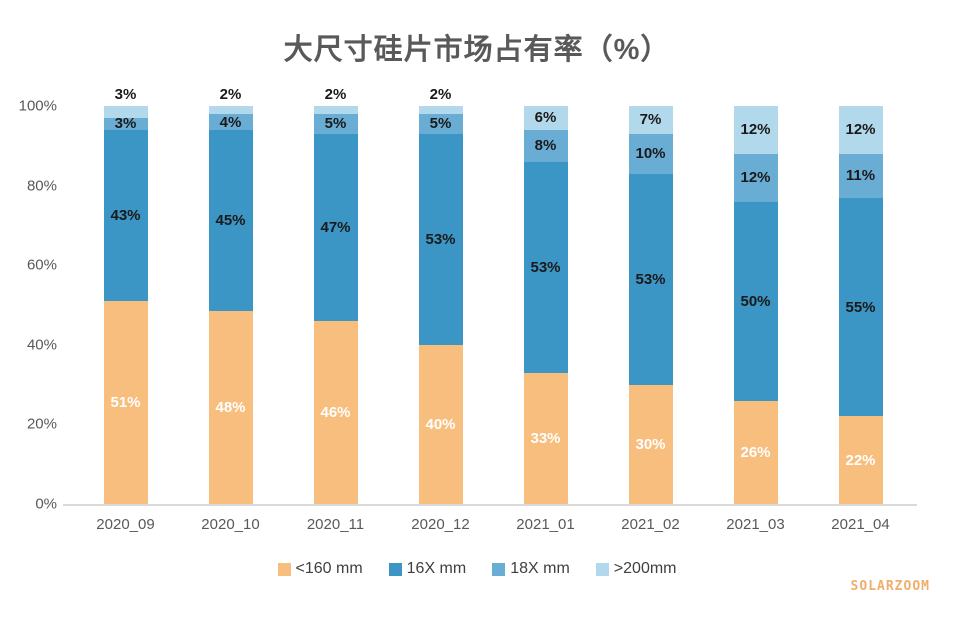 The height and width of the screenshot is (619, 954). Describe the element at coordinates (890, 586) in the screenshot. I see `watermark: SOLARZOOM` at that location.